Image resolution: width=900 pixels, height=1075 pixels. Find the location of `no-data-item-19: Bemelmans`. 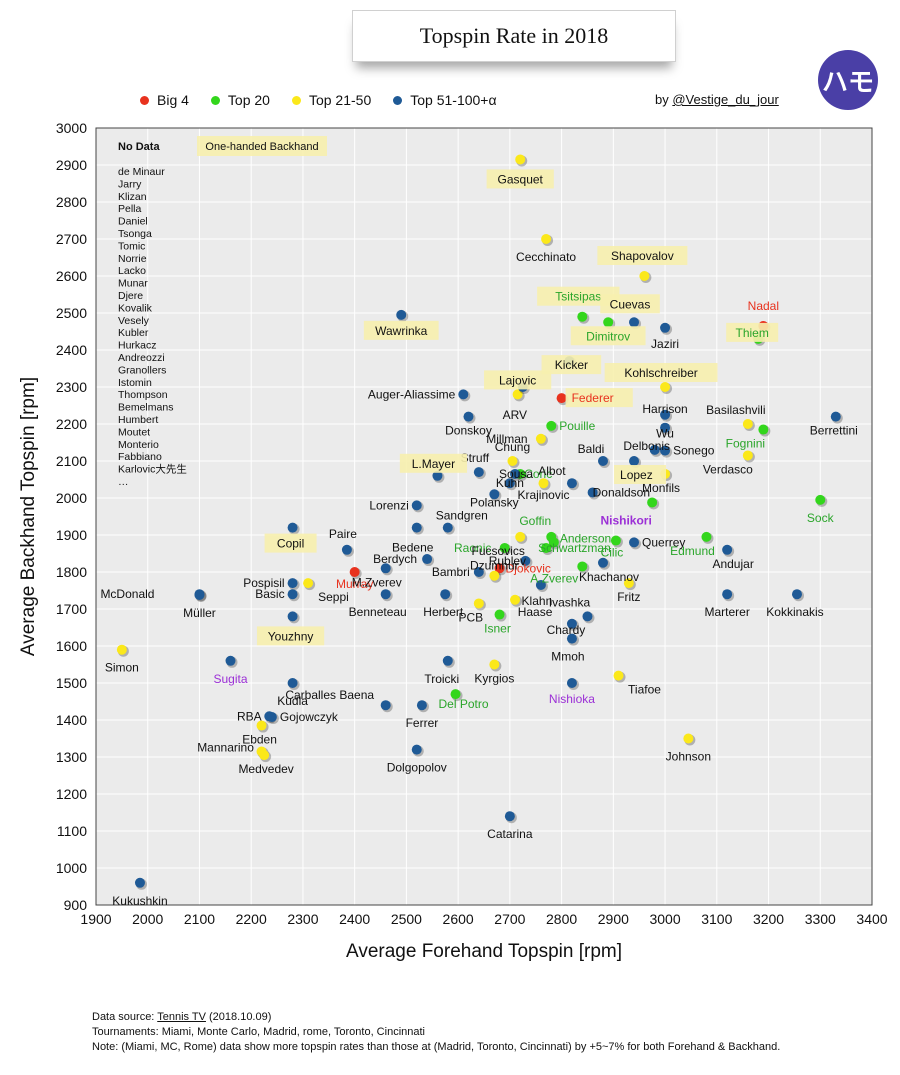

no-data-item-19: Bemelmans is located at coordinates (145, 408).